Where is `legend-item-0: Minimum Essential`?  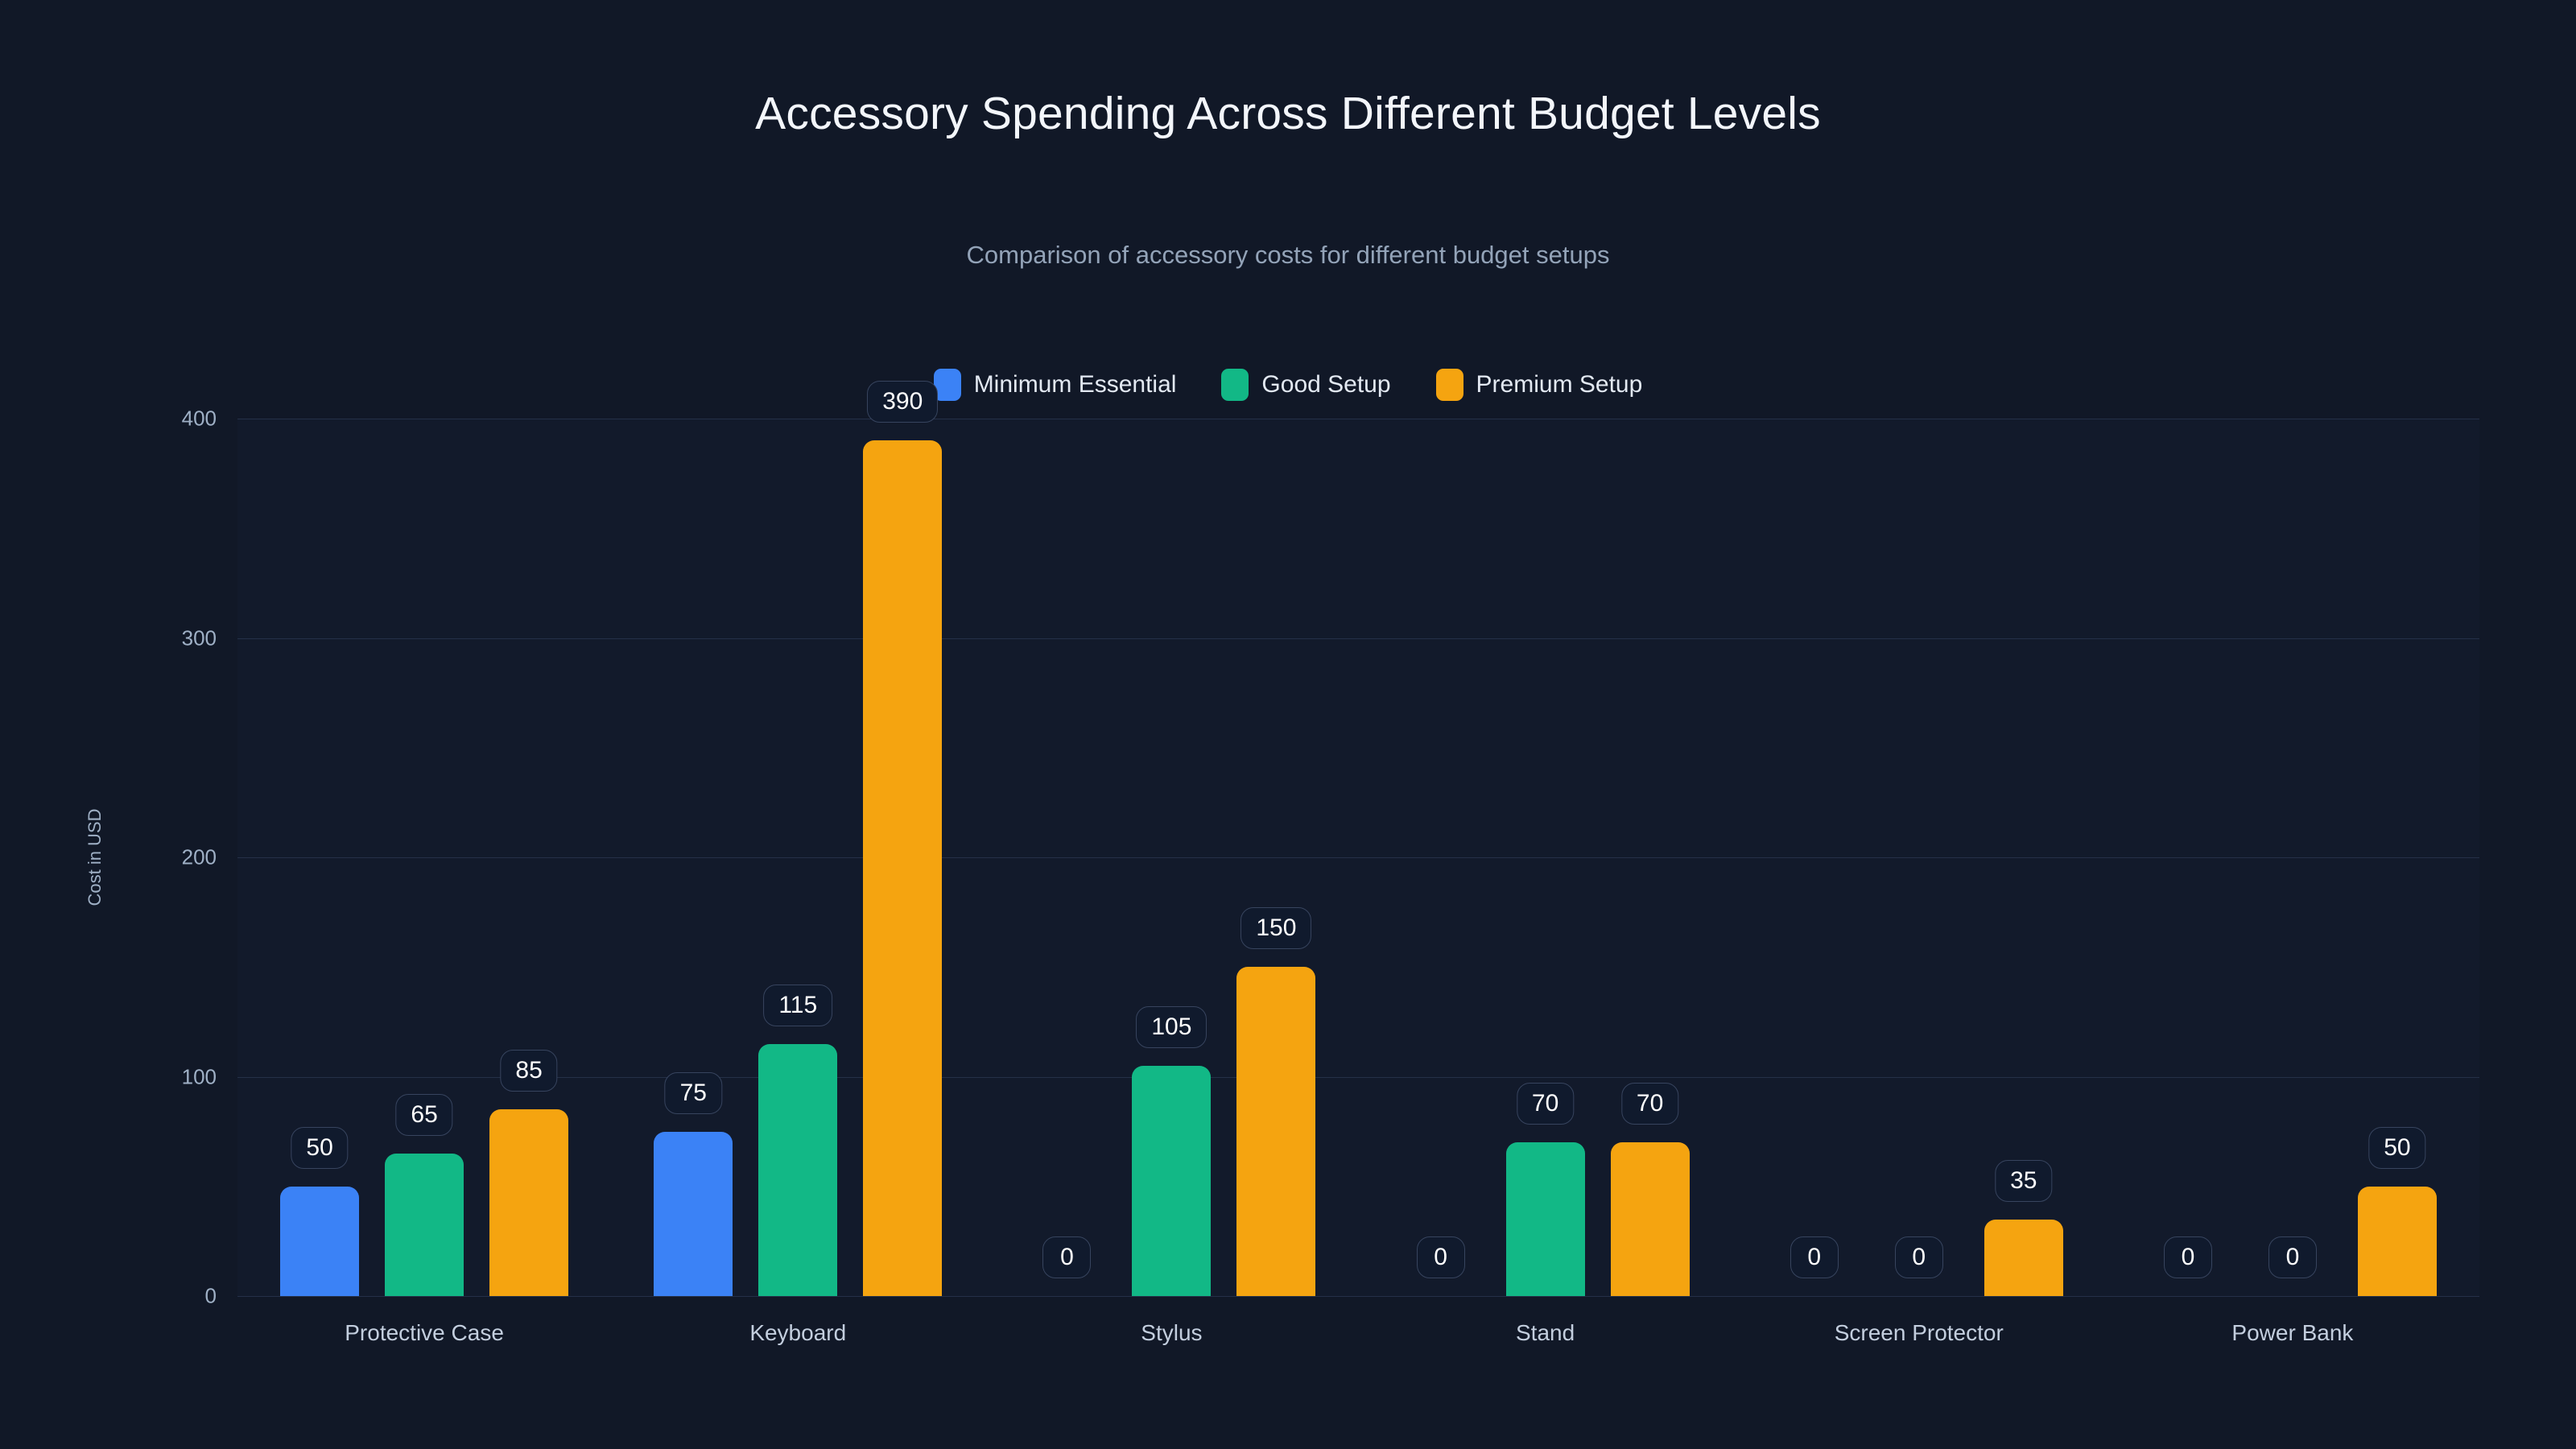 legend-item-0: Minimum Essential is located at coordinates (1055, 385).